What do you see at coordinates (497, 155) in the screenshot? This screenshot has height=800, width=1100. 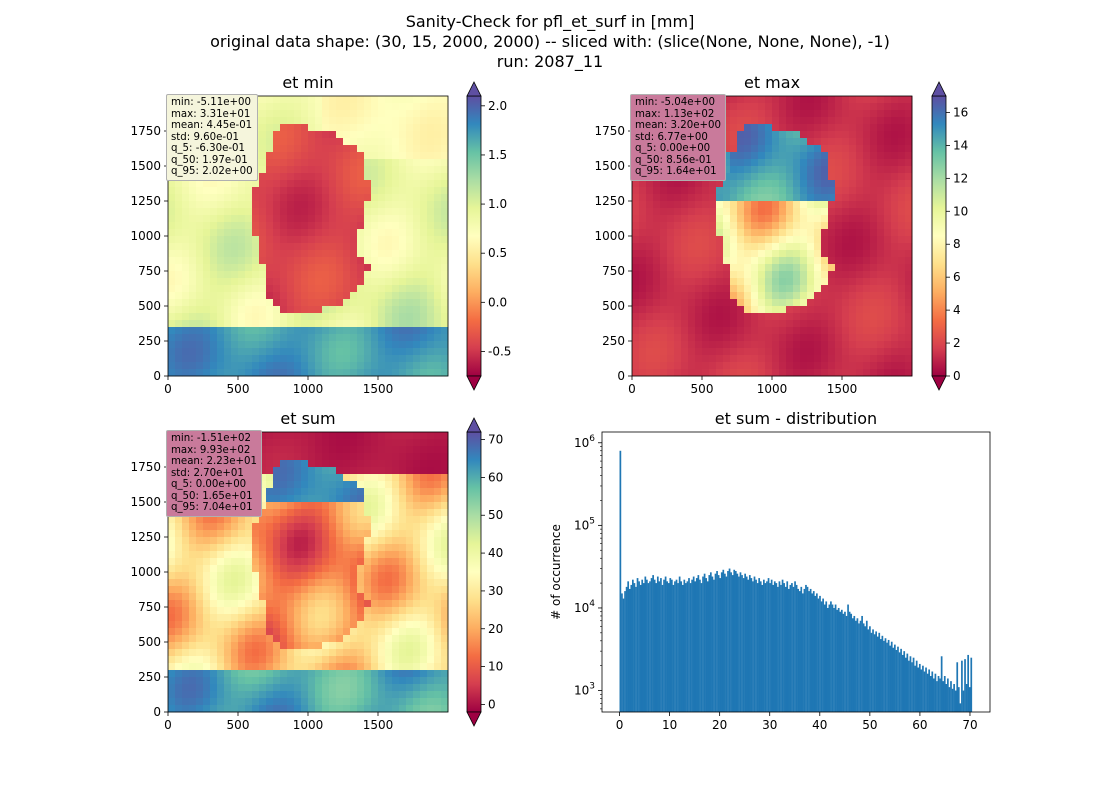 I see `colorbar-tick-label: 1.5` at bounding box center [497, 155].